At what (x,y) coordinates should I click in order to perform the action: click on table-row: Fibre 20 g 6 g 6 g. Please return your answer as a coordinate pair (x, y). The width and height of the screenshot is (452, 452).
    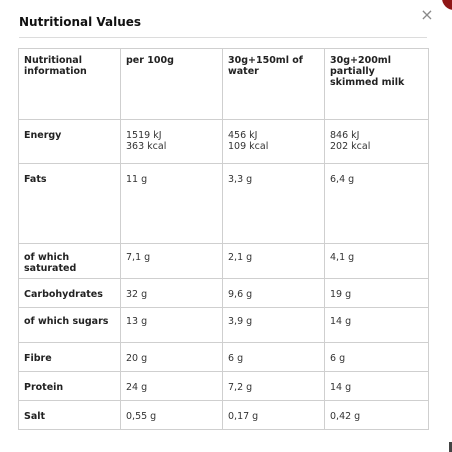
    Looking at the image, I should click on (223, 357).